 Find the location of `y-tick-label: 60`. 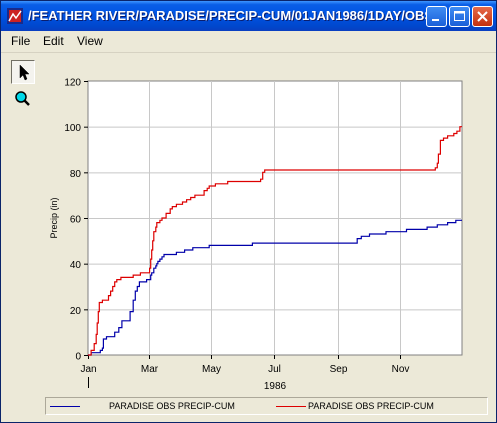

y-tick-label: 60 is located at coordinates (76, 220).